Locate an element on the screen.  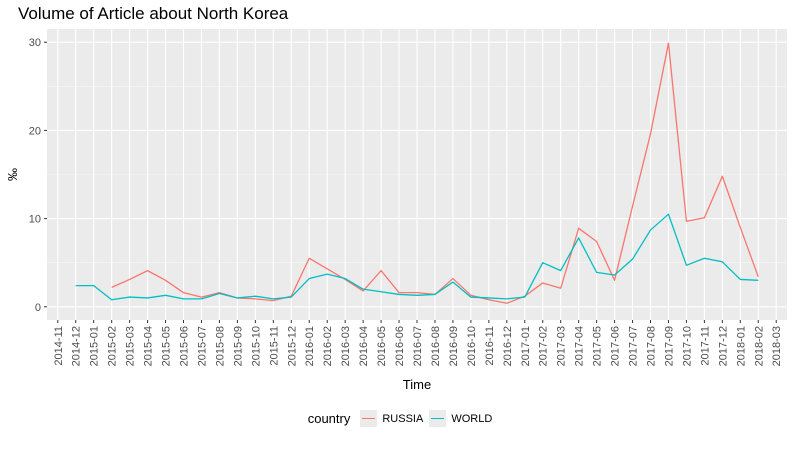
x-tick-label: 2016-09 is located at coordinates (454, 346).